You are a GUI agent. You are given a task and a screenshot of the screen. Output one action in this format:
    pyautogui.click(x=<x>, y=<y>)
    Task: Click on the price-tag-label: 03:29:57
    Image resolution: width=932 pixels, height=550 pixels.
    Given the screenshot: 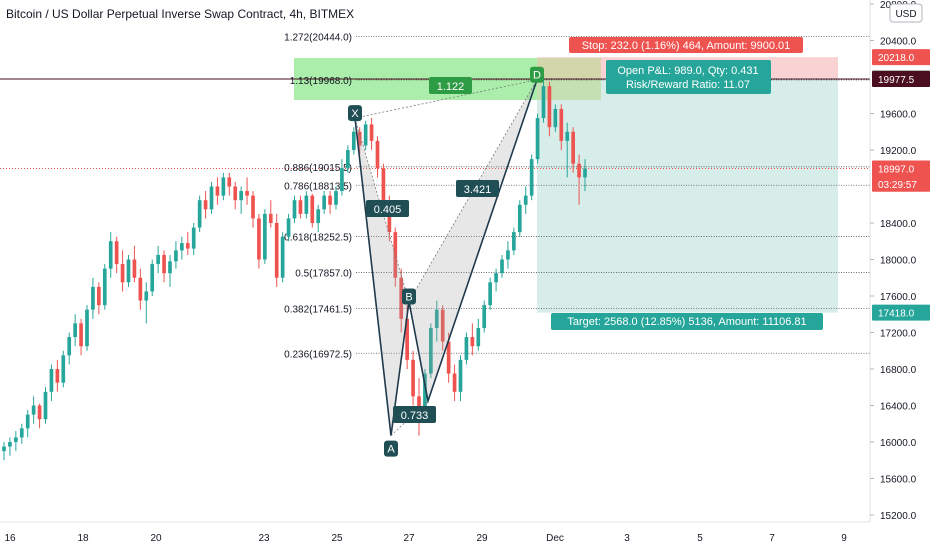 What is the action you would take?
    pyautogui.click(x=897, y=185)
    